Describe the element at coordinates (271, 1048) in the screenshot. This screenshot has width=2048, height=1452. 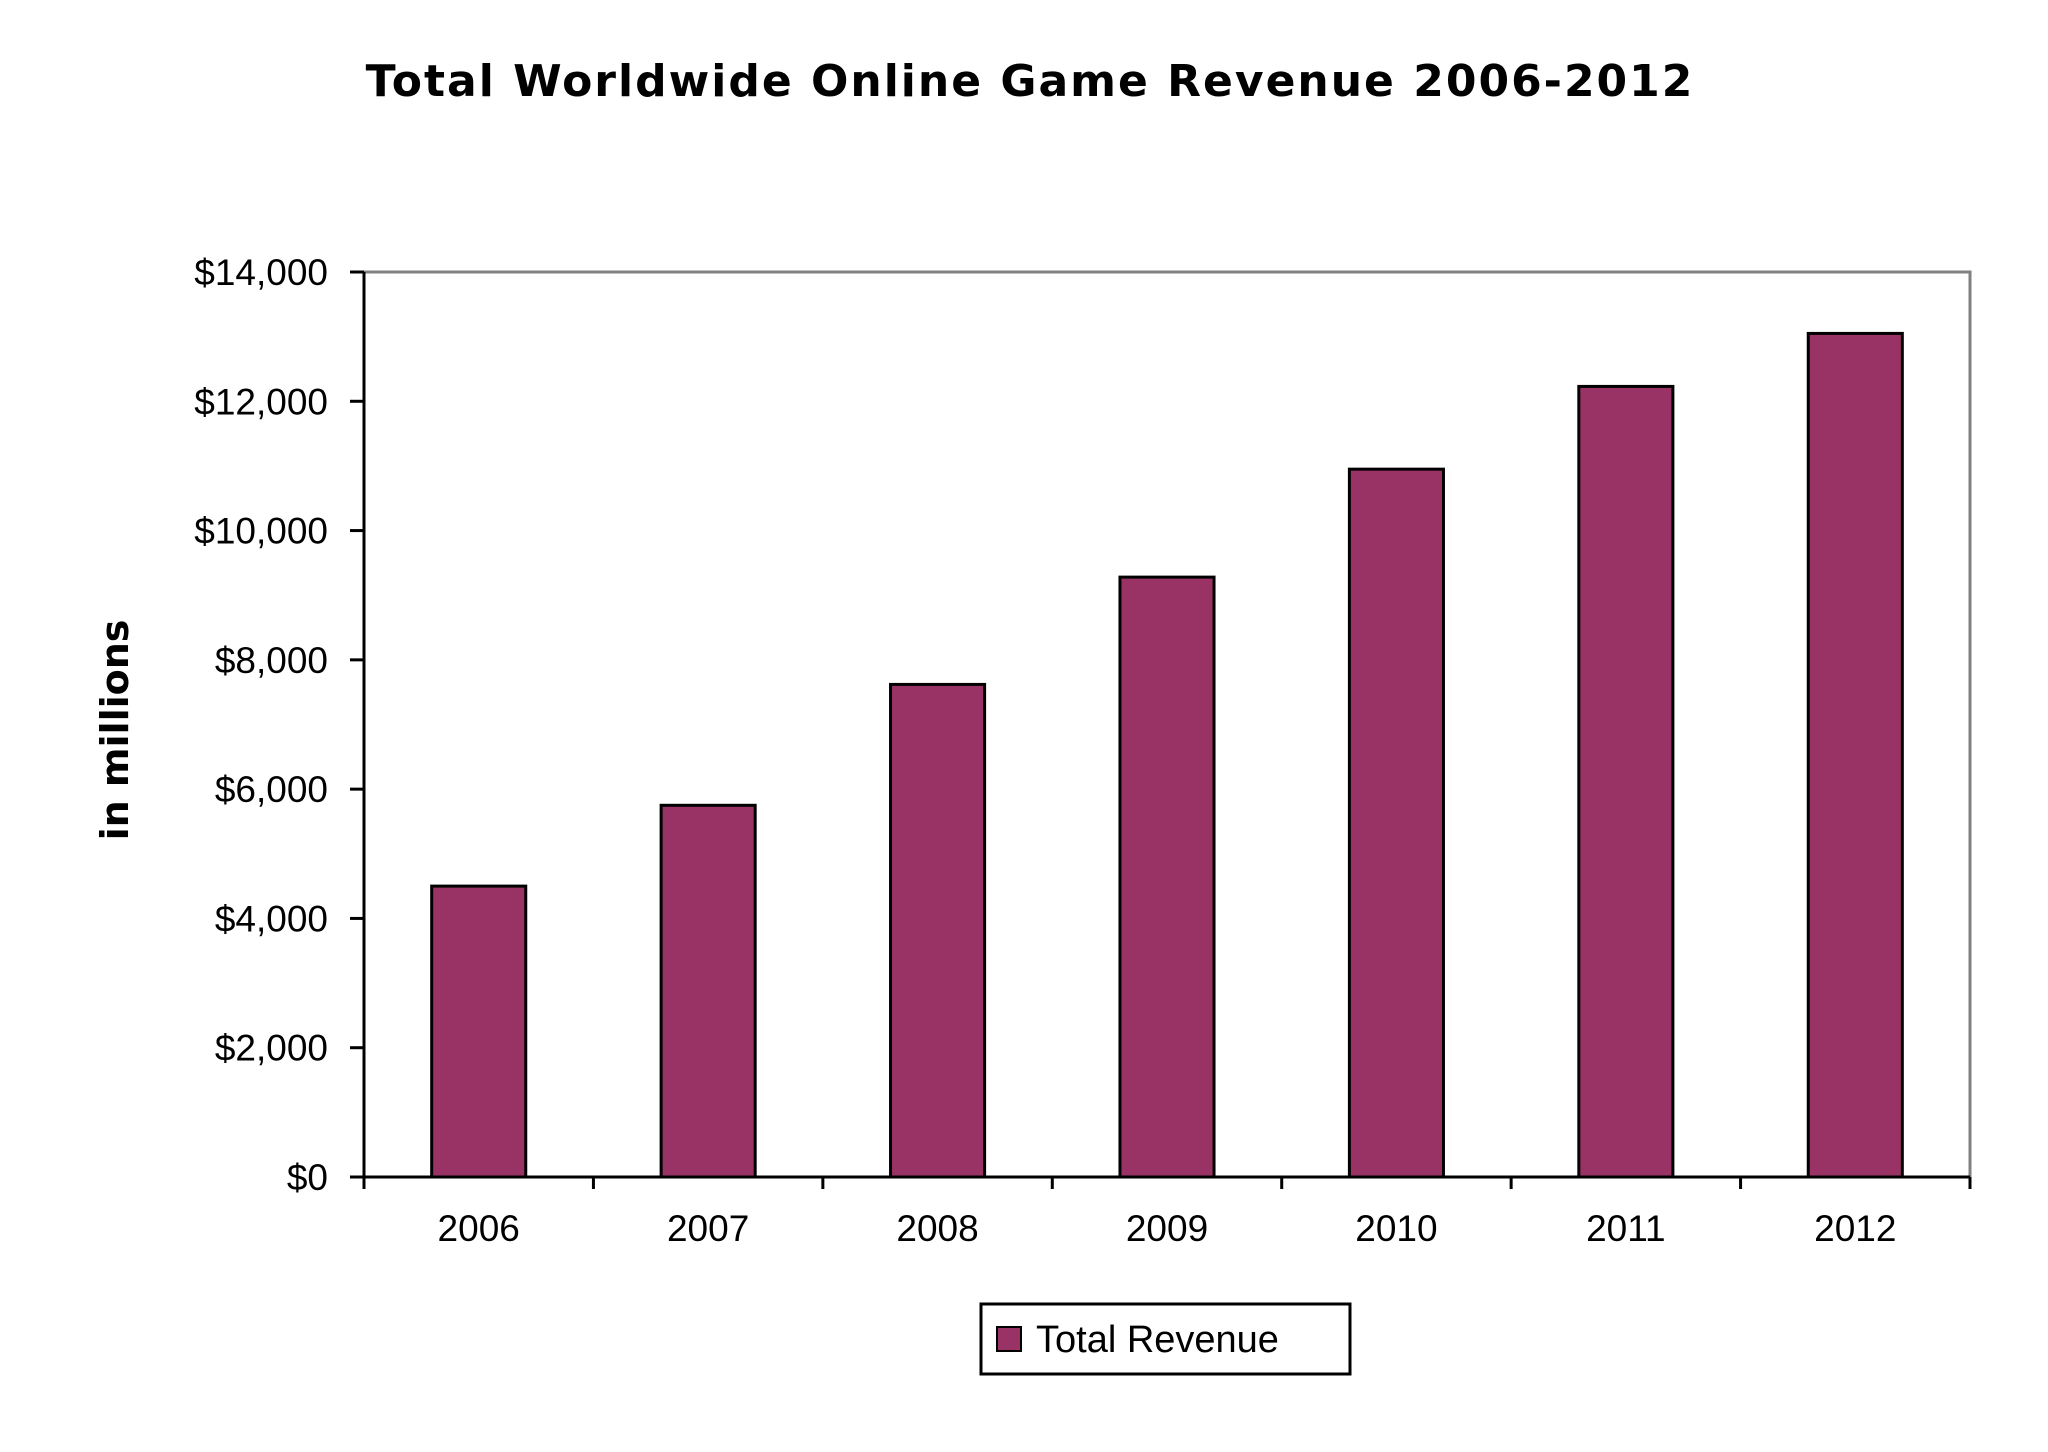
I see `y-tick-label: $2,000` at that location.